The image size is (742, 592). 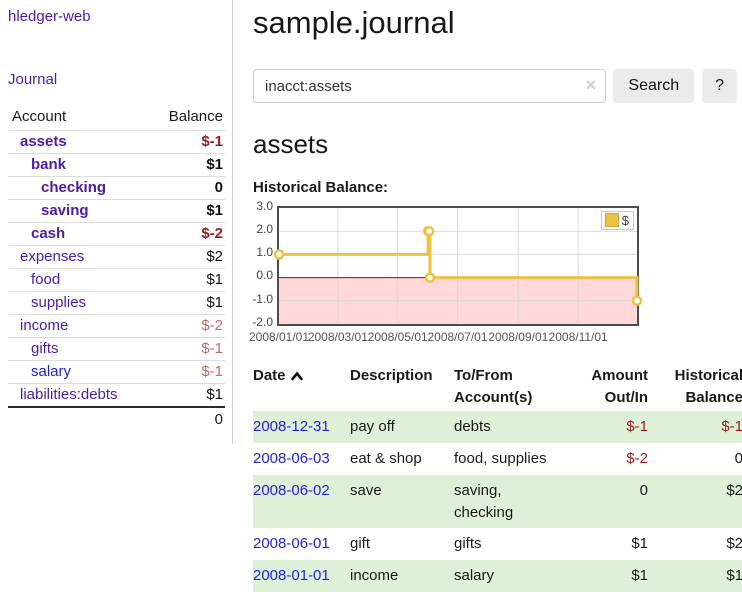 I want to click on y-tick-label: 3.0, so click(x=264, y=205).